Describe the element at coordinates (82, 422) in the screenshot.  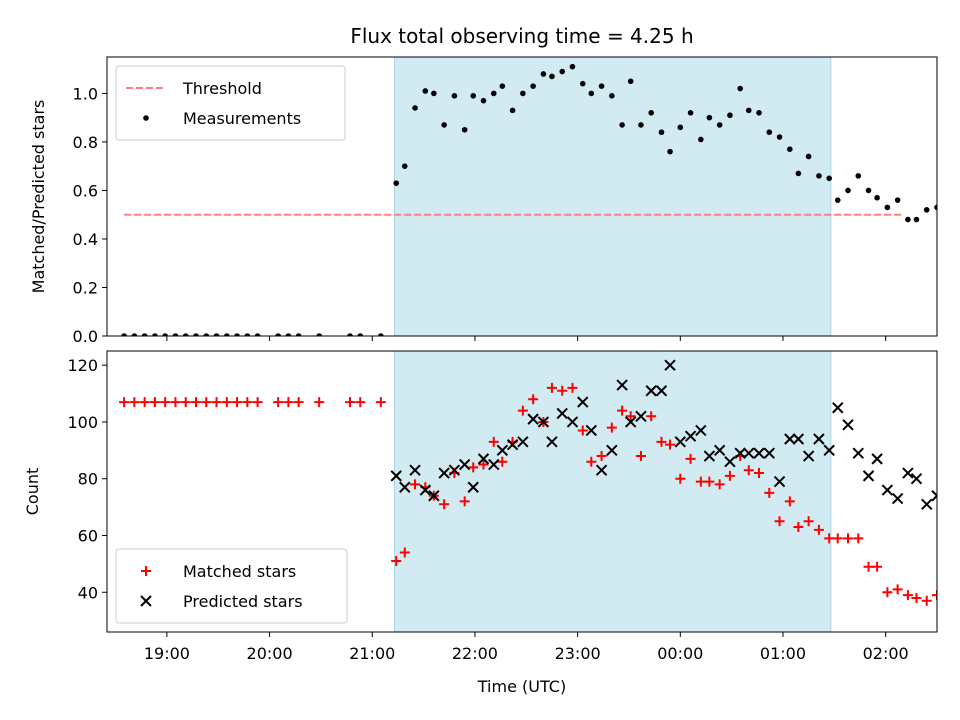
I see `y-tick-label: 100` at that location.